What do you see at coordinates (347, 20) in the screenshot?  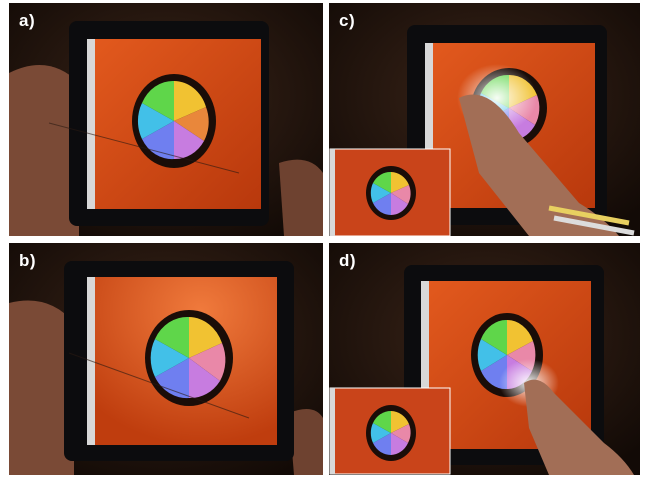 I see `panel-c-label: c)` at bounding box center [347, 20].